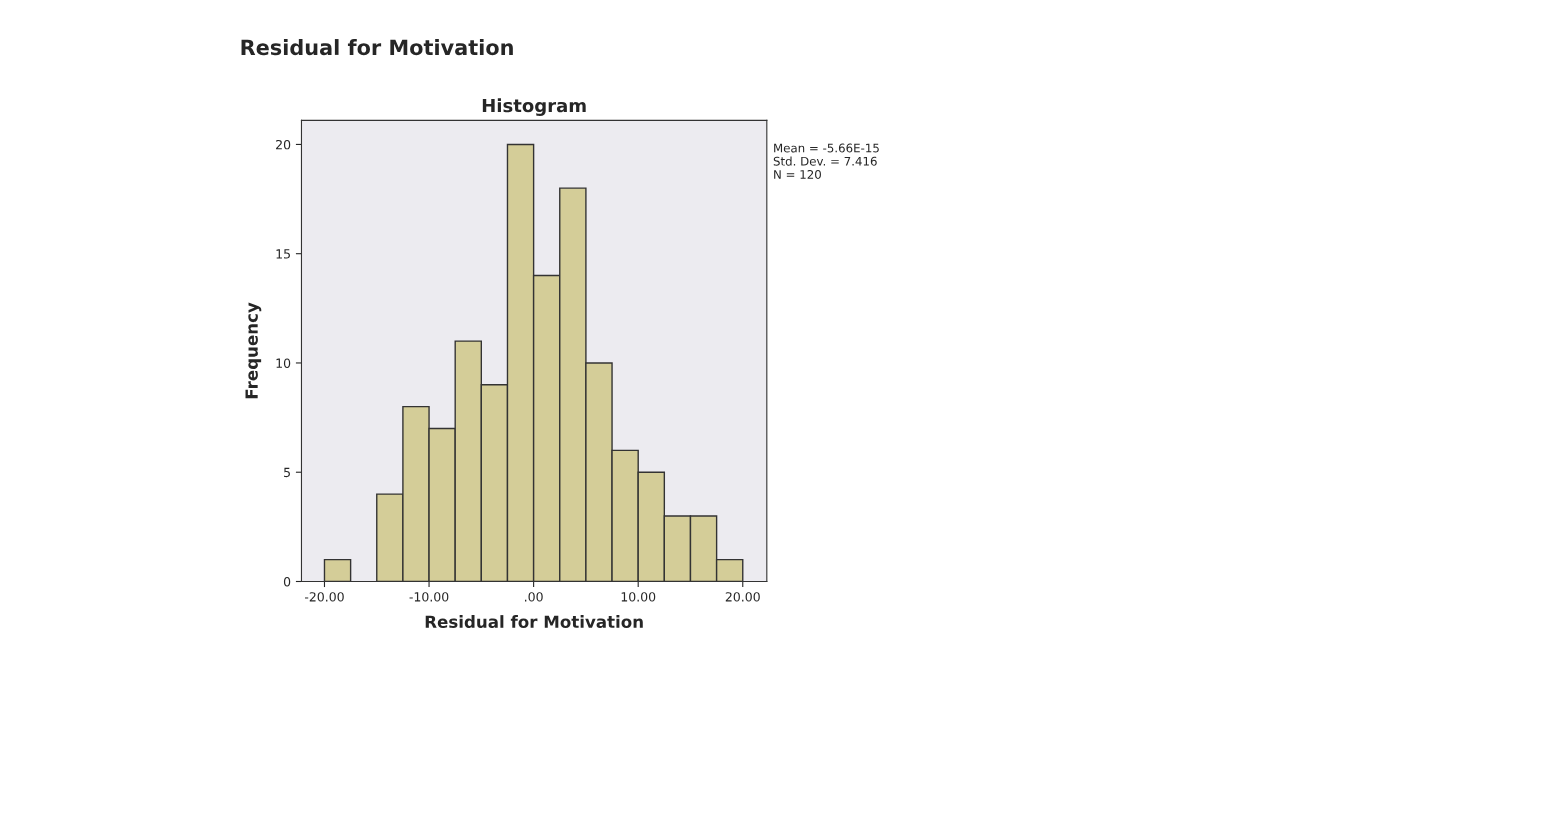 This screenshot has height=819, width=1546. What do you see at coordinates (742, 597) in the screenshot?
I see `x-tick-label: 20.00` at bounding box center [742, 597].